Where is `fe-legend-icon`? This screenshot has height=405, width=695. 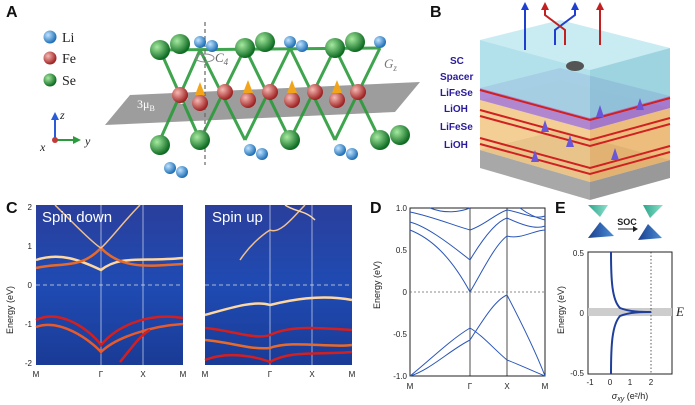
fe-legend-icon is located at coordinates (50, 58).